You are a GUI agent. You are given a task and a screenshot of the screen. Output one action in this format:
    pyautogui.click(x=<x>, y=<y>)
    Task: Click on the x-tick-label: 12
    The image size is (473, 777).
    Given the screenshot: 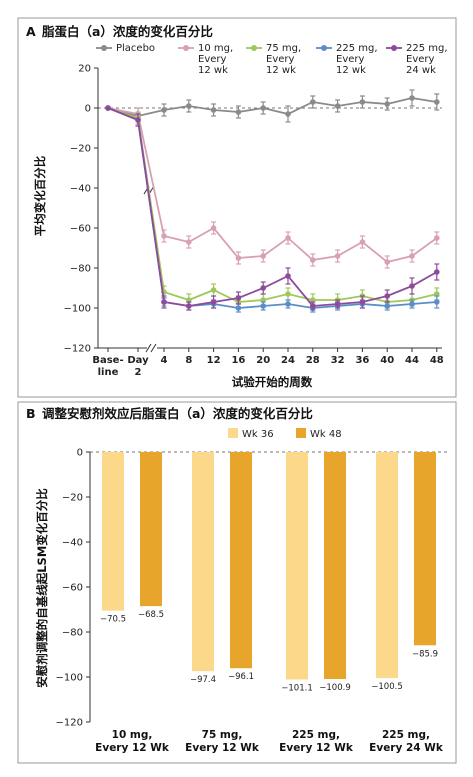 What is the action you would take?
    pyautogui.click(x=214, y=360)
    